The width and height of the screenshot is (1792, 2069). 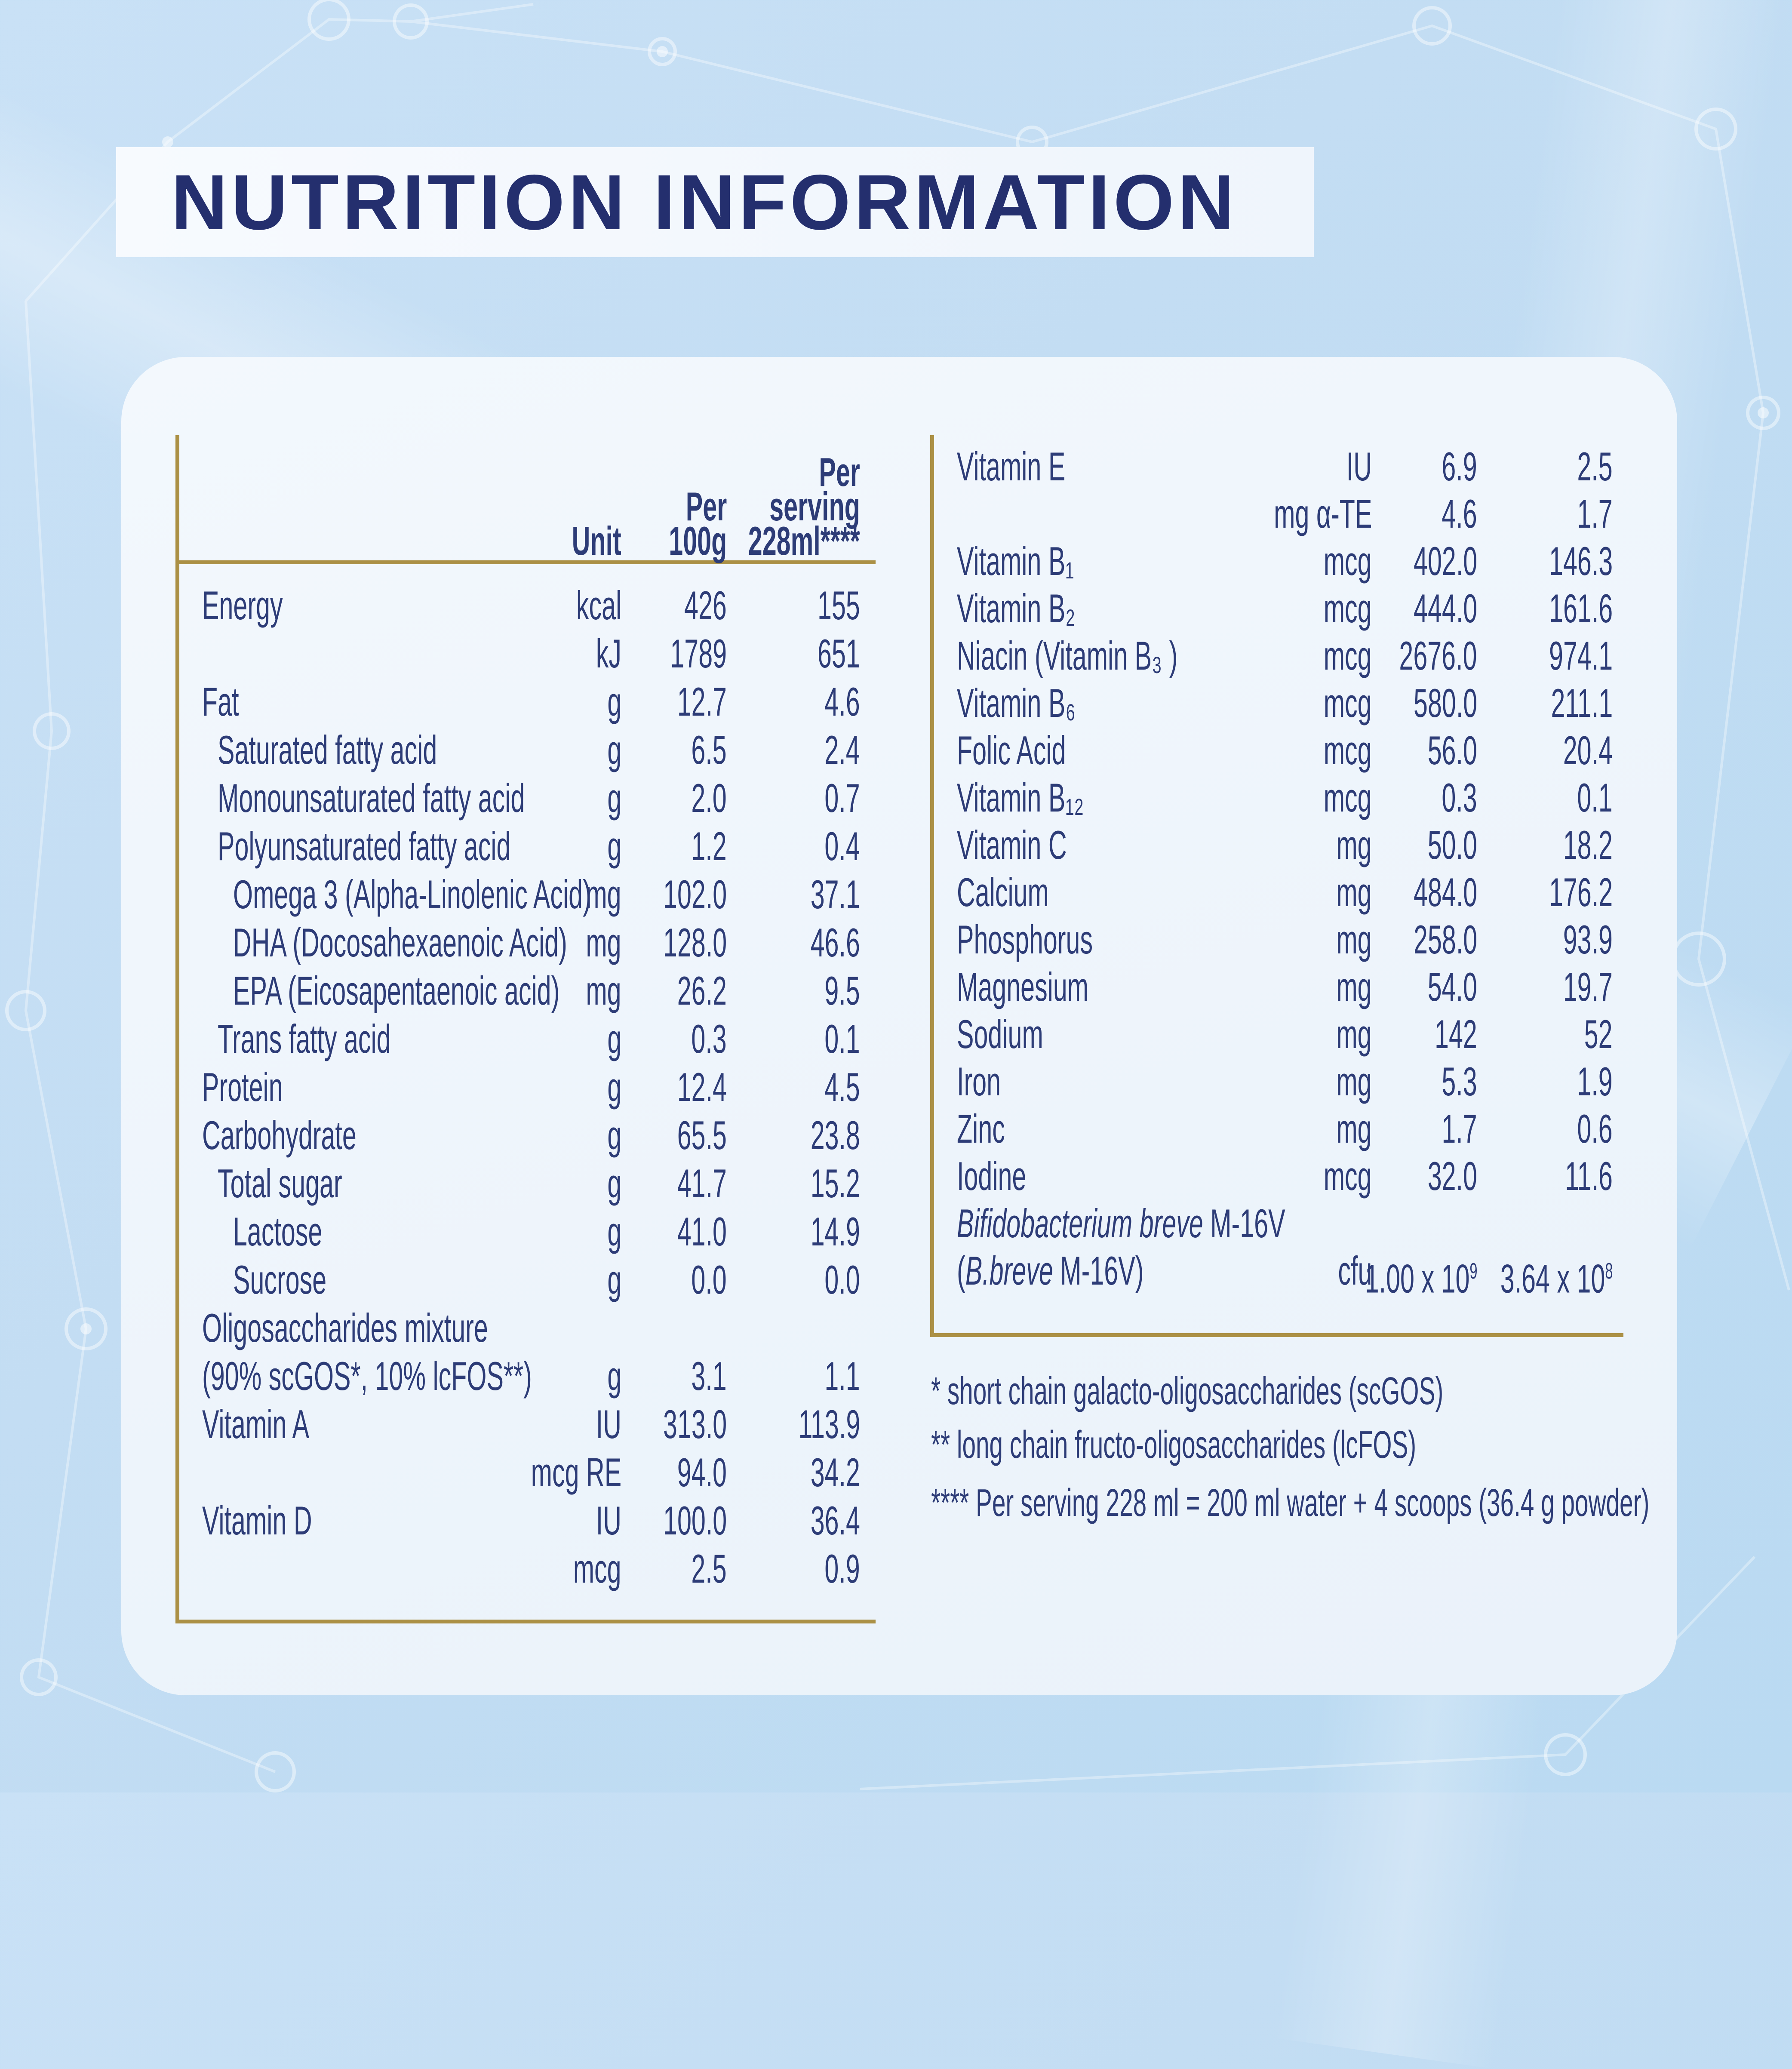 What do you see at coordinates (896, 1568) in the screenshot?
I see `table-row: mcg 2.5 0.9` at bounding box center [896, 1568].